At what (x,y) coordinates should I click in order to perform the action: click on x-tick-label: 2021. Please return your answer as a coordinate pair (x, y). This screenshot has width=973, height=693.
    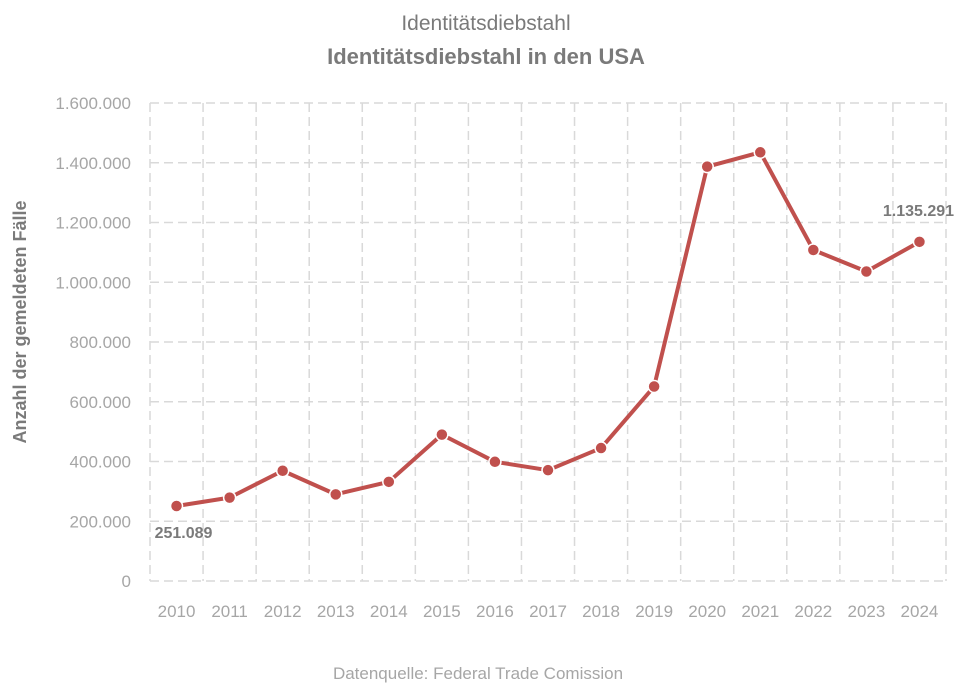
    Looking at the image, I should click on (760, 611).